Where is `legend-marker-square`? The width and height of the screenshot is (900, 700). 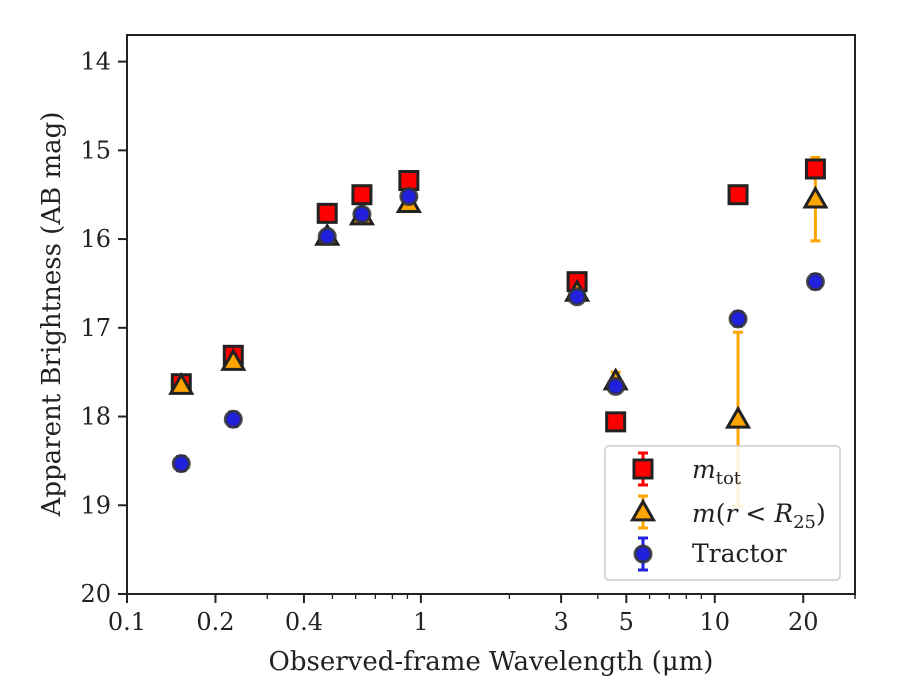 legend-marker-square is located at coordinates (643, 469).